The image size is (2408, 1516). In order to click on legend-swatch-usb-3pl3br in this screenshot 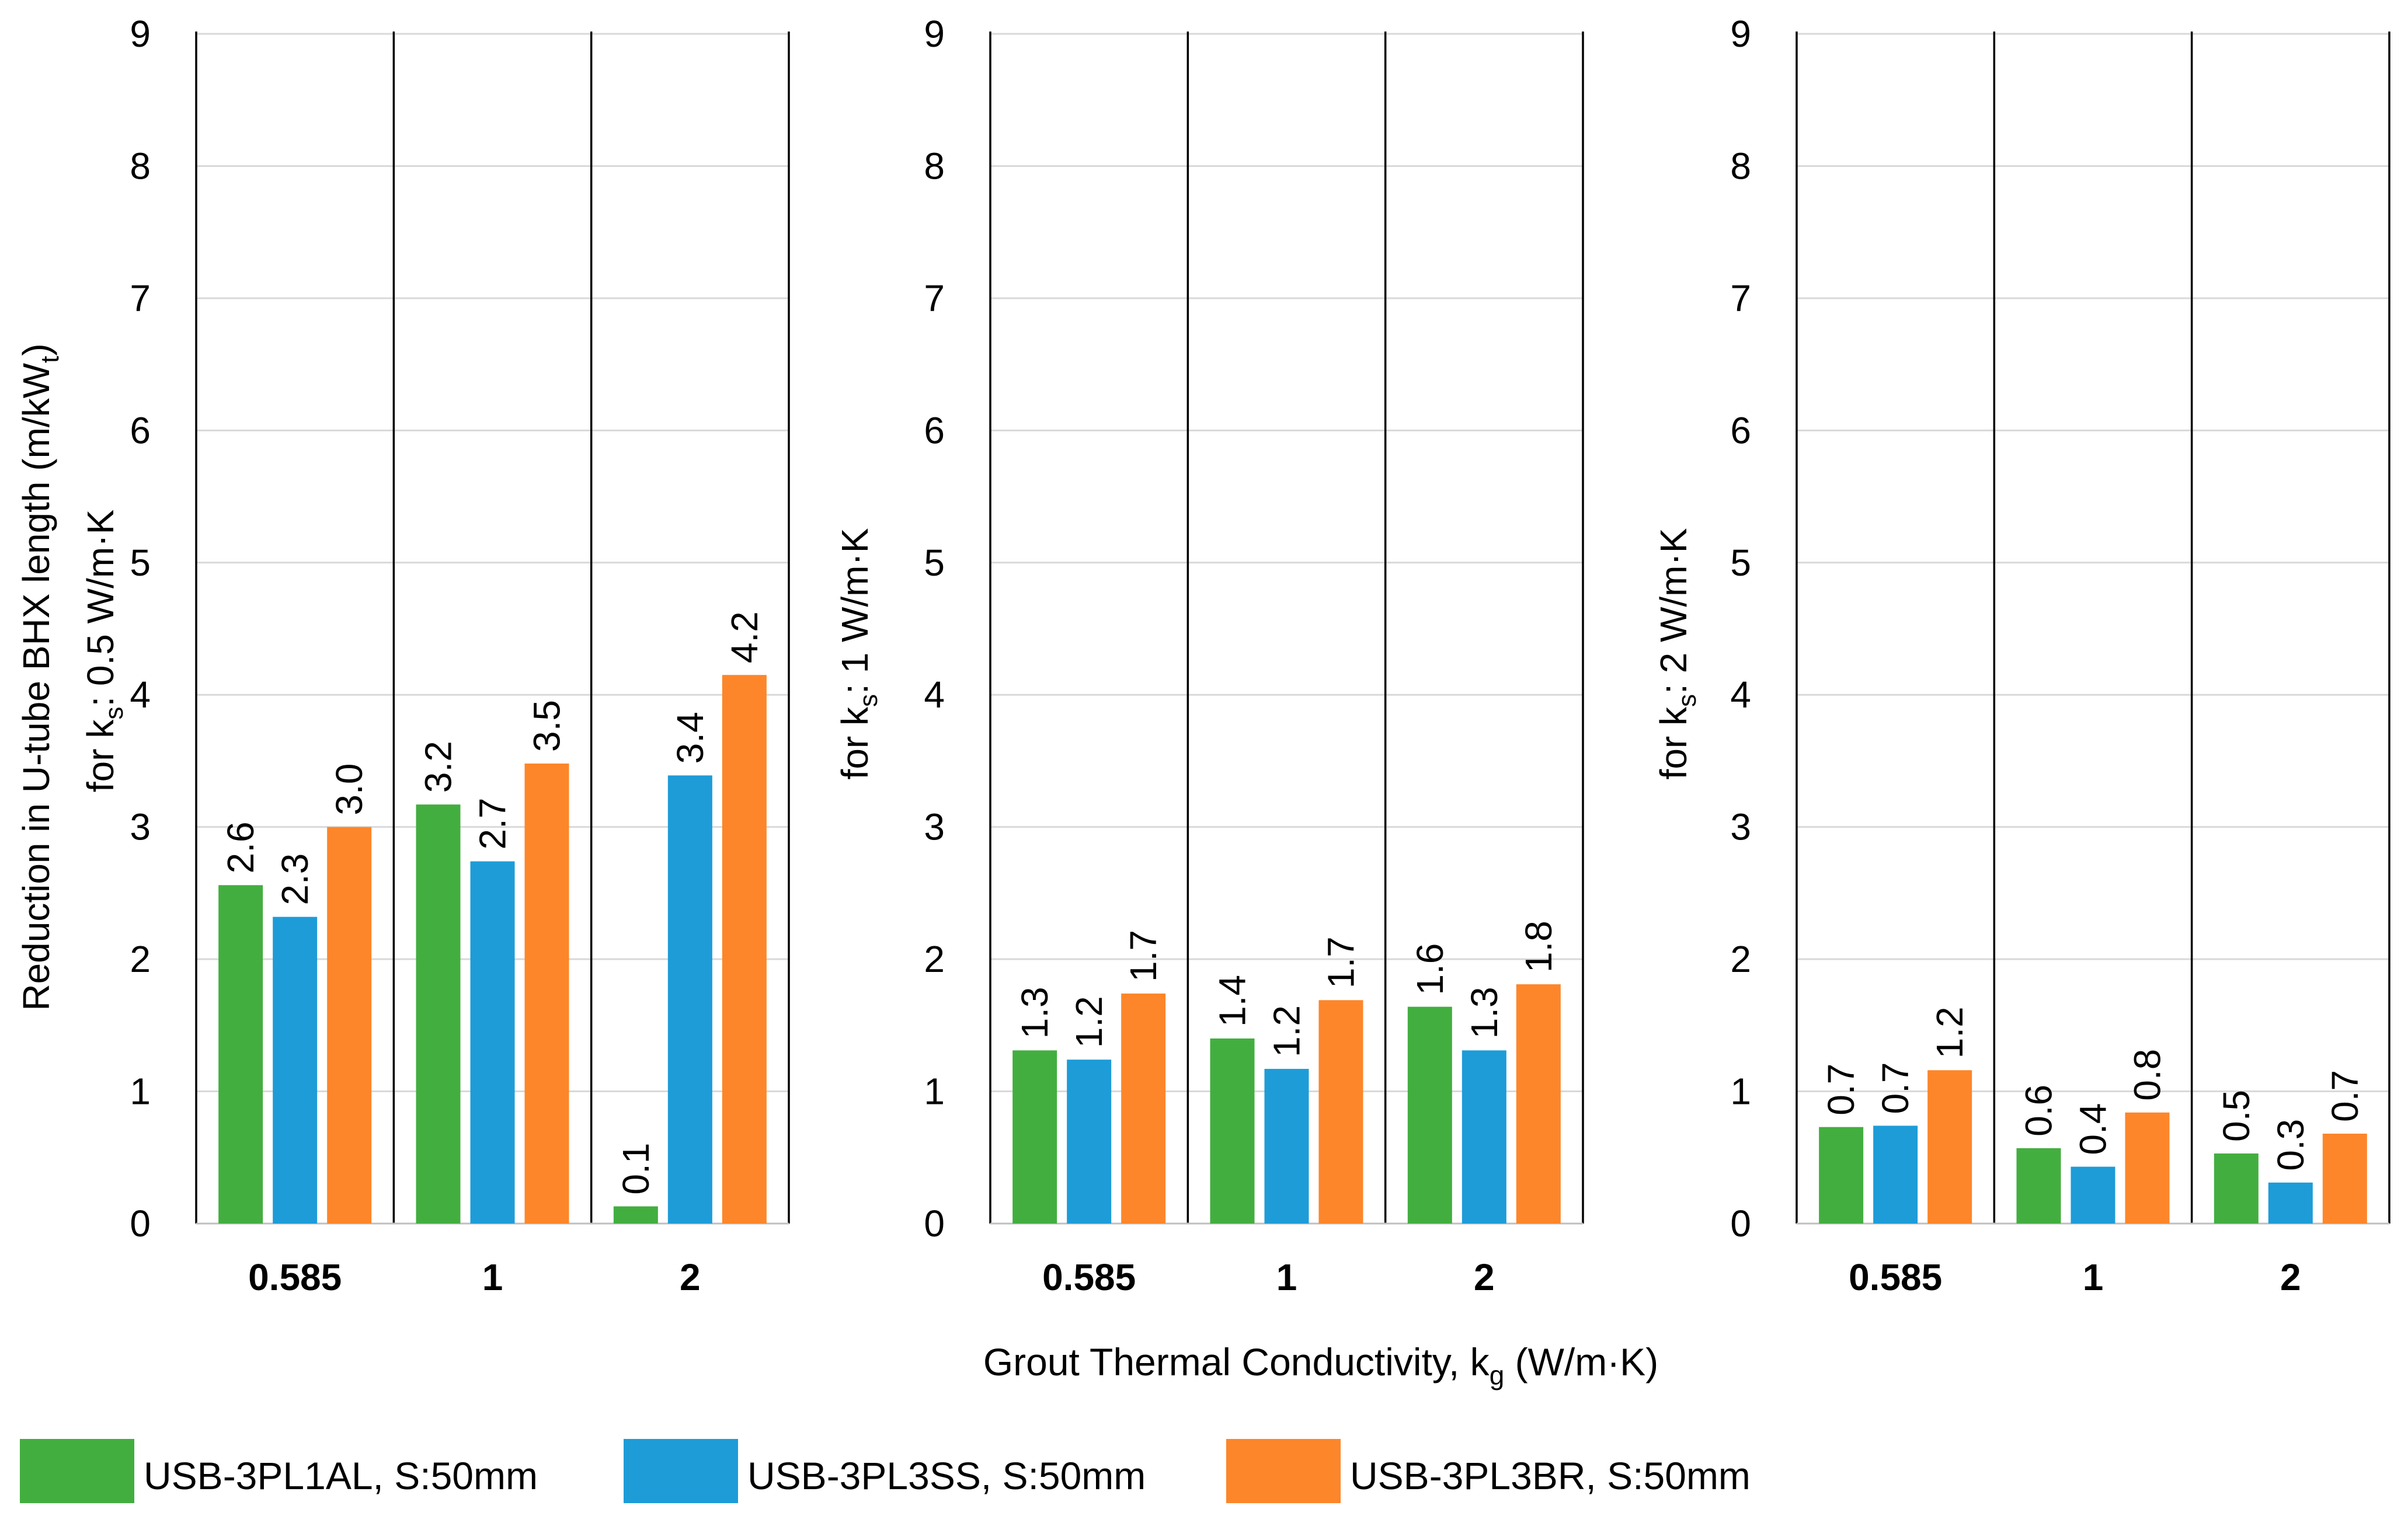, I will do `click(1283, 1471)`.